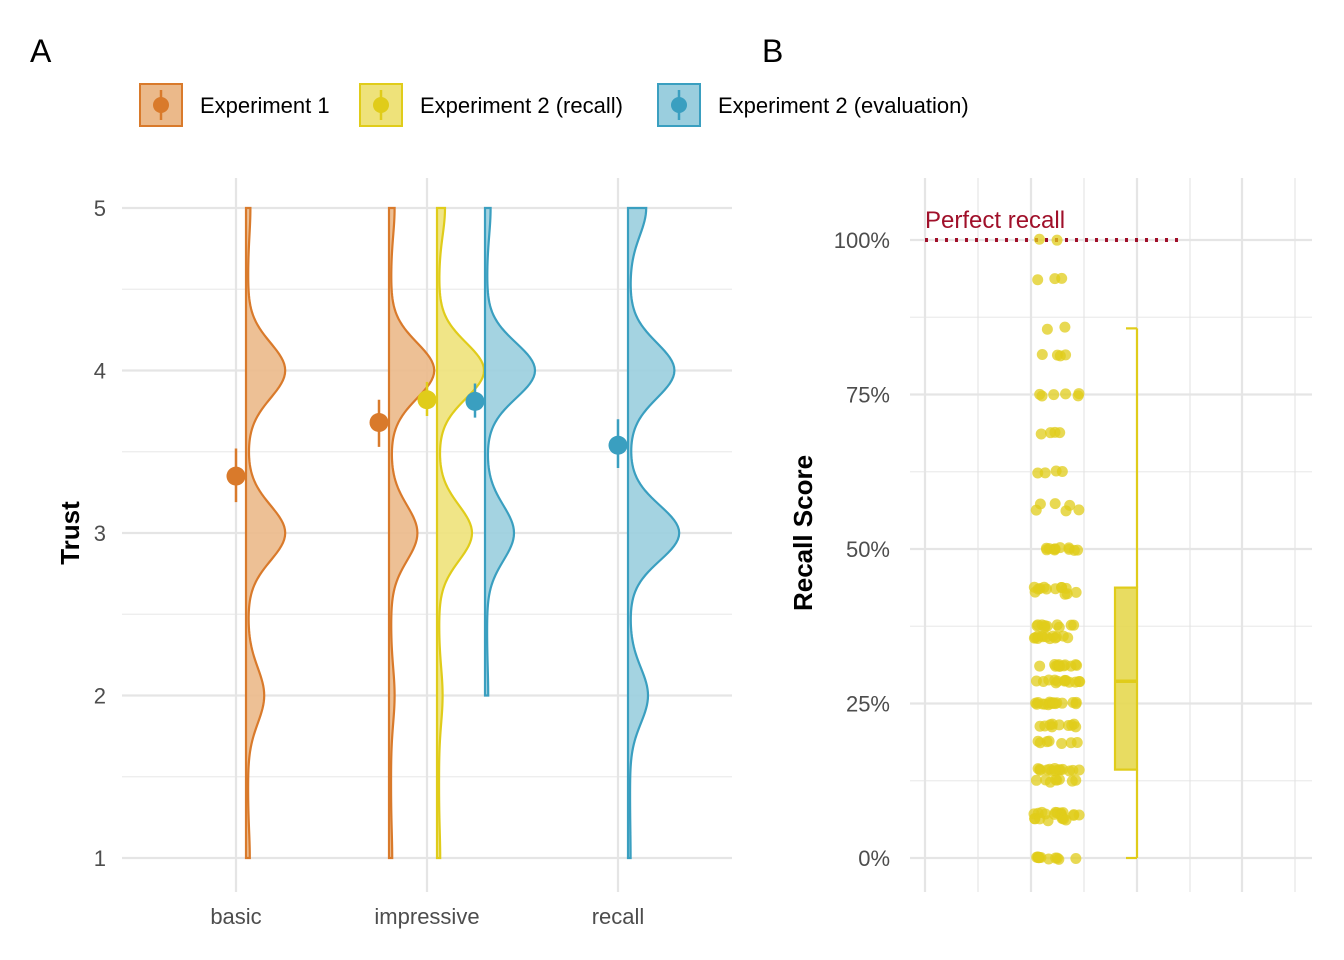 The image size is (1344, 960). What do you see at coordinates (41, 51) in the screenshot?
I see `panel-label-a: A` at bounding box center [41, 51].